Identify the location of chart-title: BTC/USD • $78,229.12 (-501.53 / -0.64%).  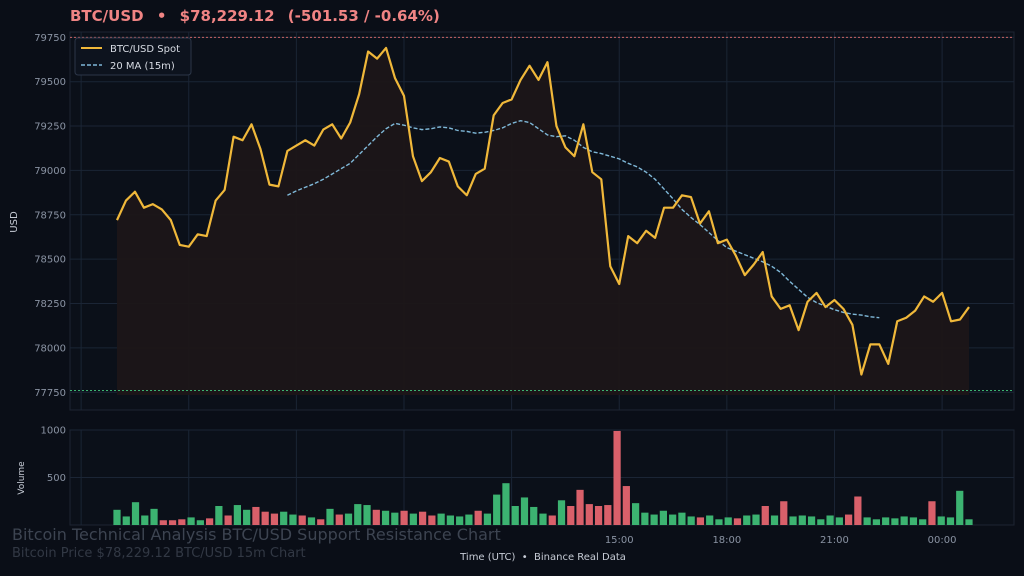
(255, 16).